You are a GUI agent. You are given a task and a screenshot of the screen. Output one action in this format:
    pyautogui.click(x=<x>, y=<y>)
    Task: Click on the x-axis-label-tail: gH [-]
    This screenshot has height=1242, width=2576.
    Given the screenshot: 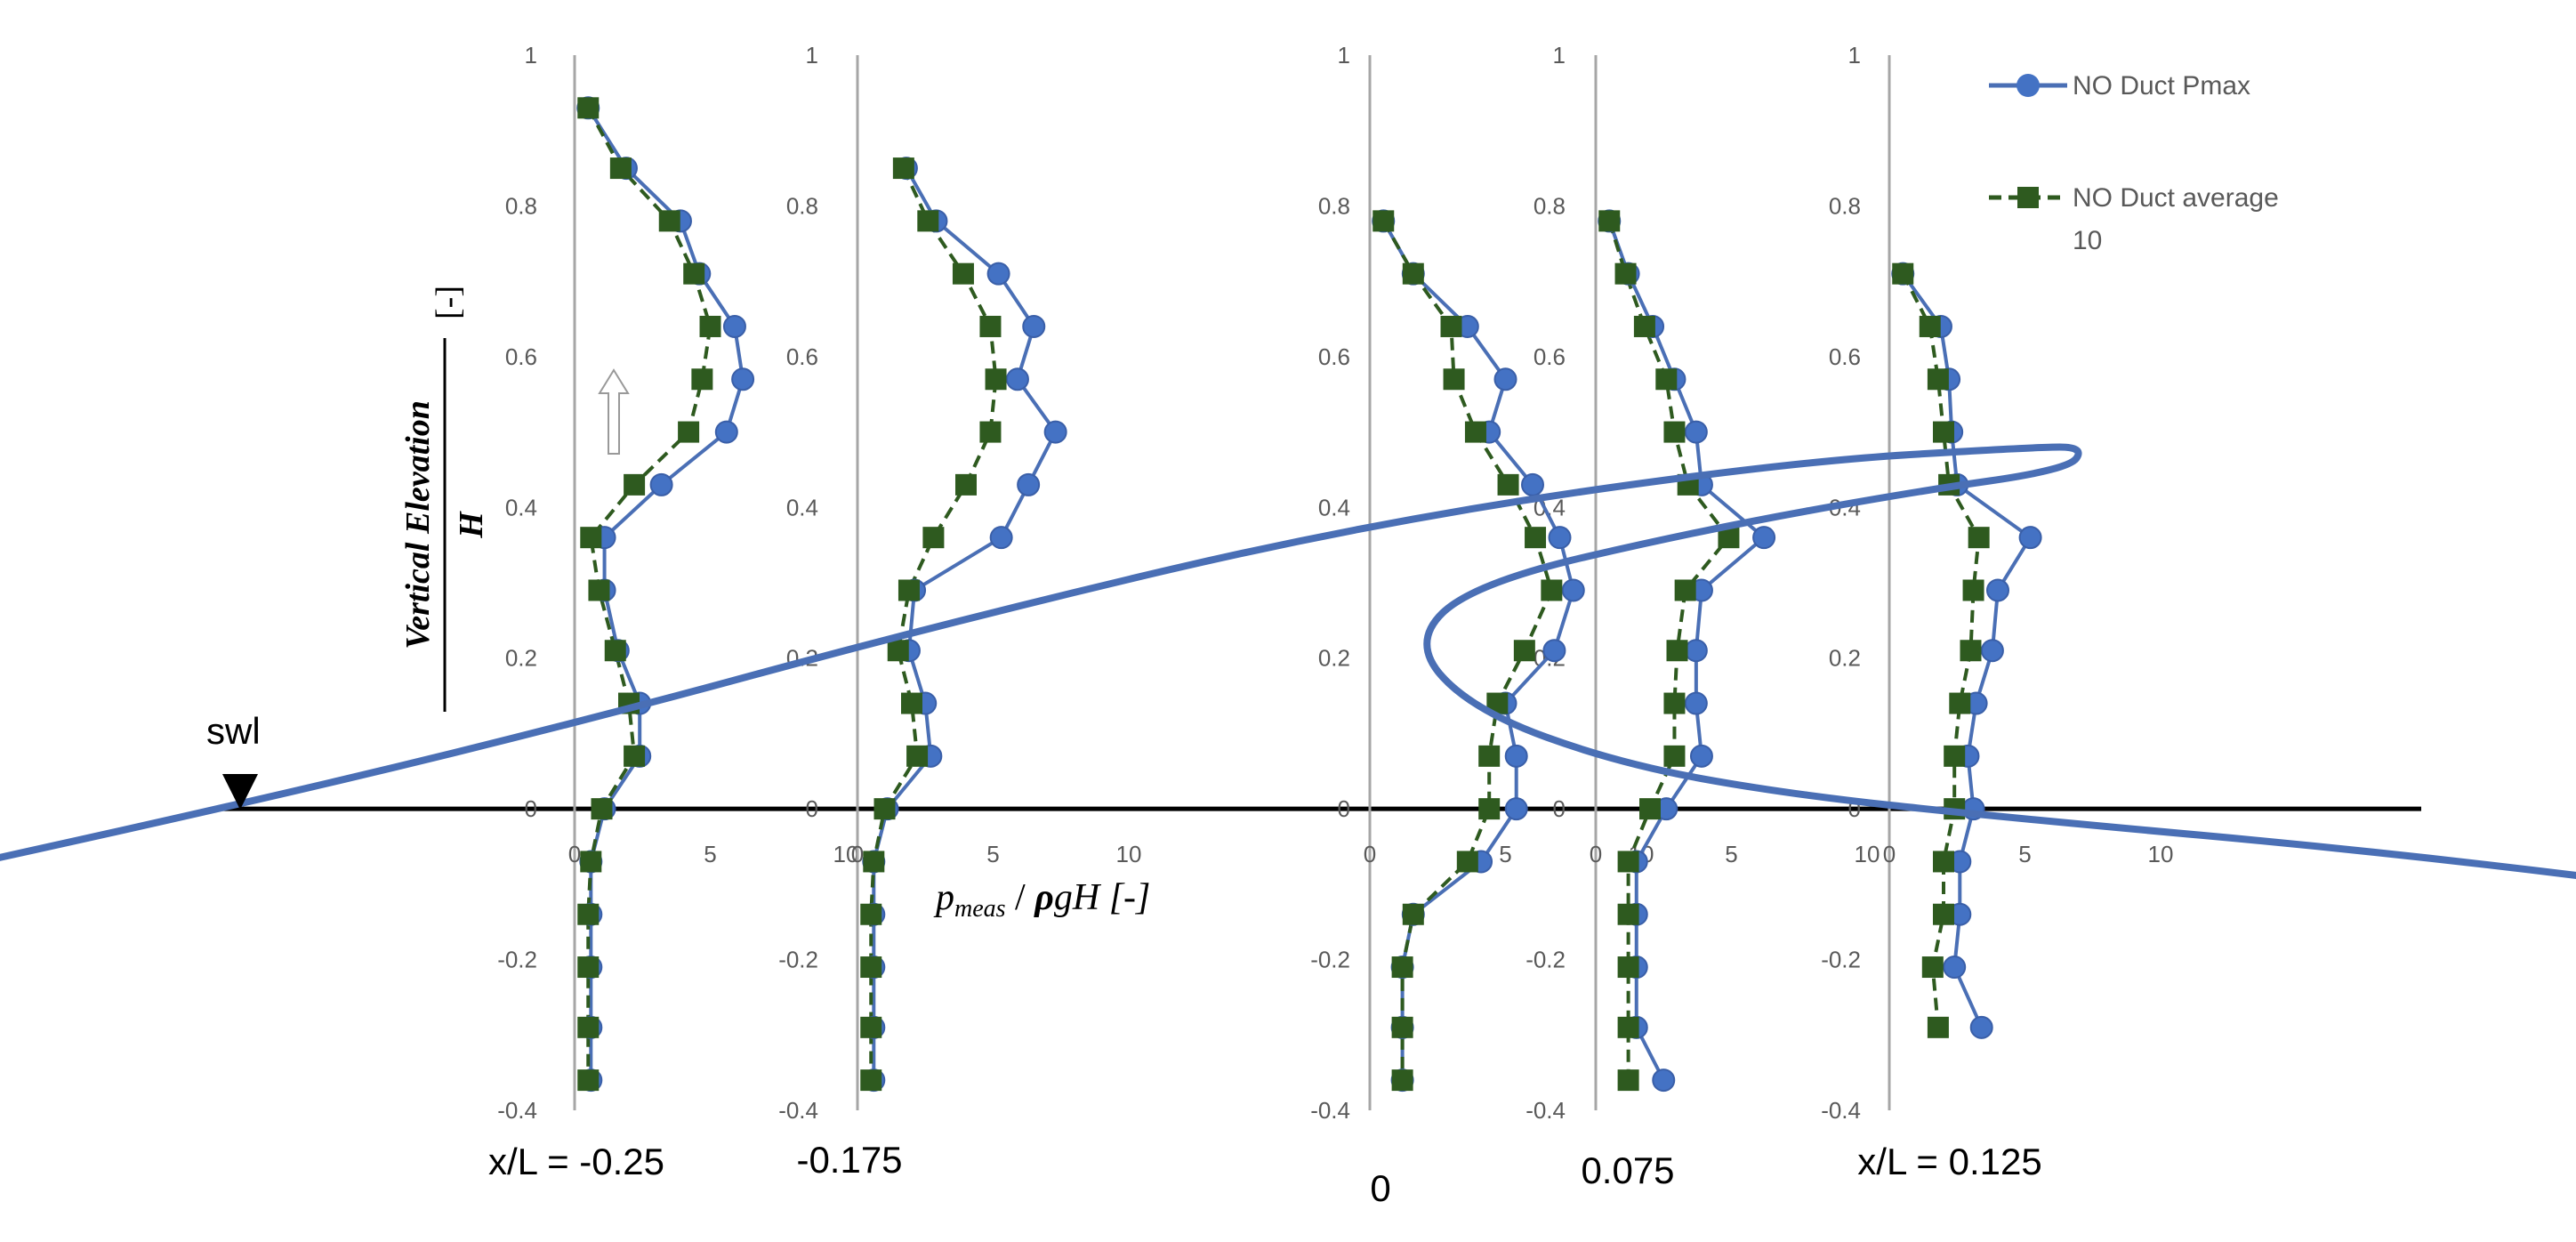 What is the action you would take?
    pyautogui.click(x=1102, y=898)
    